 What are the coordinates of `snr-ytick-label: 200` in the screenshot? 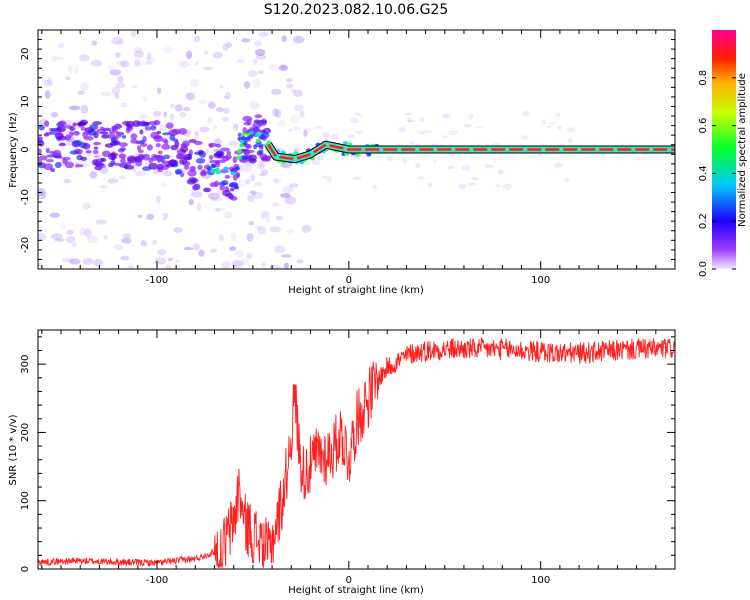 It's located at (25, 432).